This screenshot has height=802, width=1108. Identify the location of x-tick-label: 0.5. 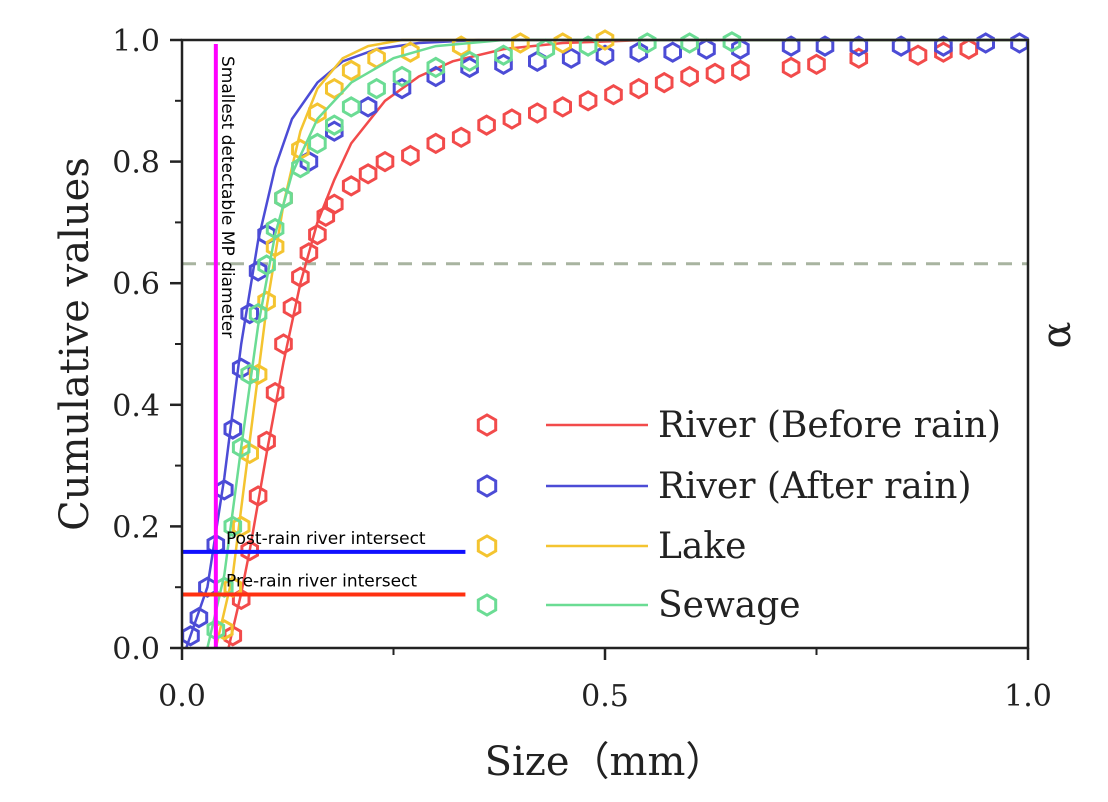
(605, 696).